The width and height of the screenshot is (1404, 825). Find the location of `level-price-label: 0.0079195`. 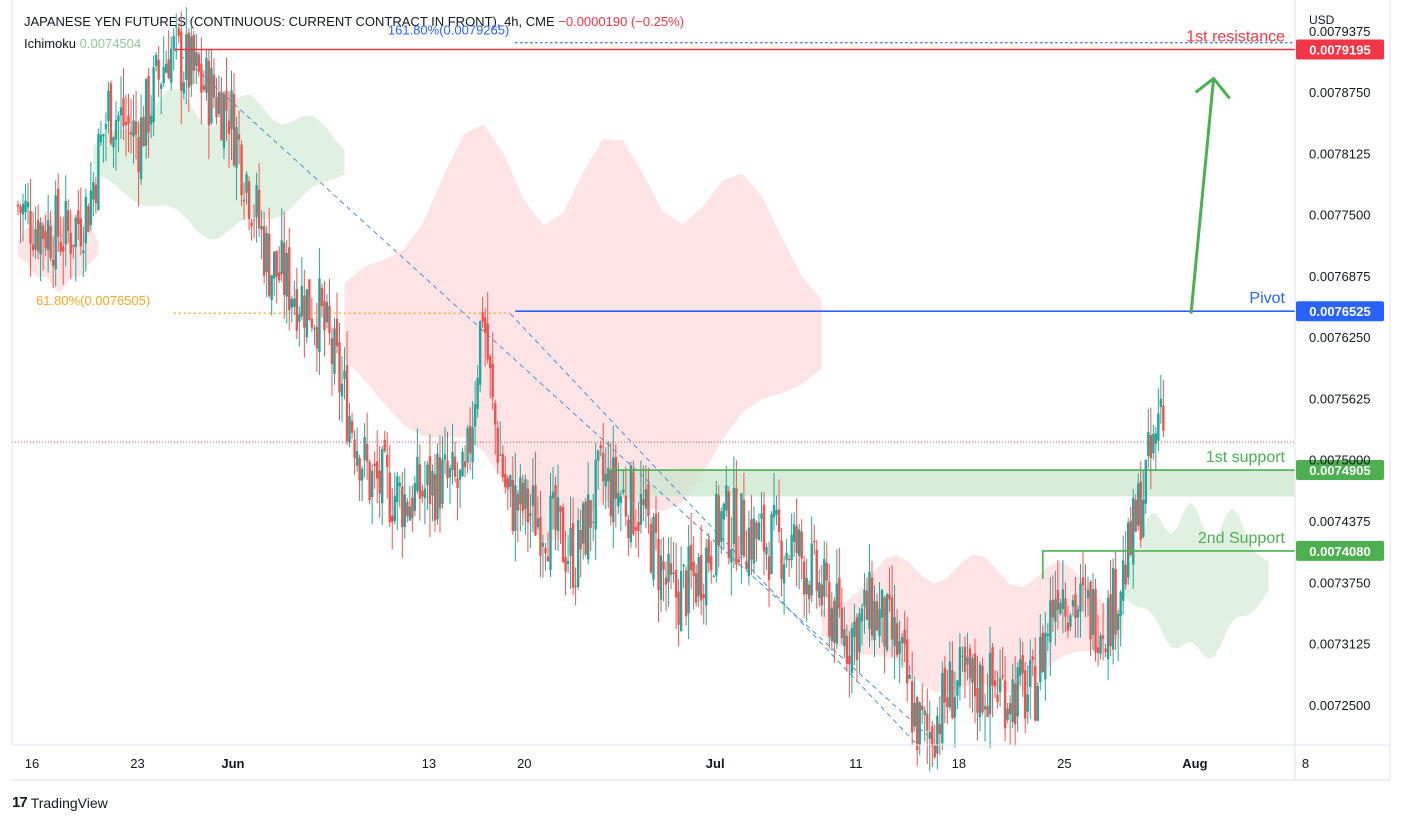

level-price-label: 0.0079195 is located at coordinates (1339, 50).